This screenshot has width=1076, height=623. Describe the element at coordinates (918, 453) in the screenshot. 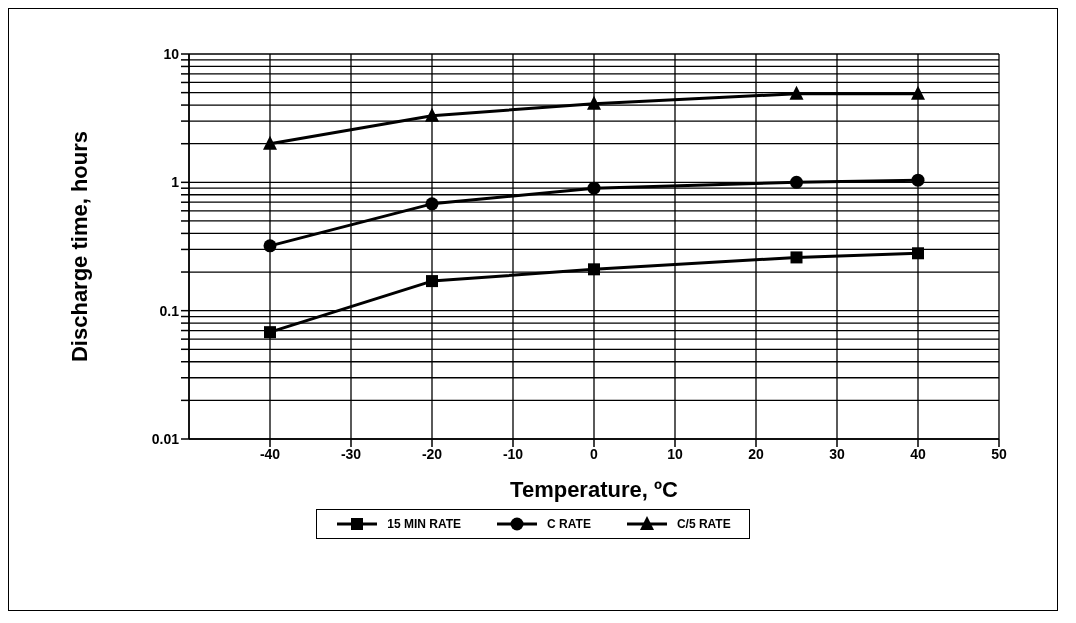

I see `x-tick-label: 40` at that location.